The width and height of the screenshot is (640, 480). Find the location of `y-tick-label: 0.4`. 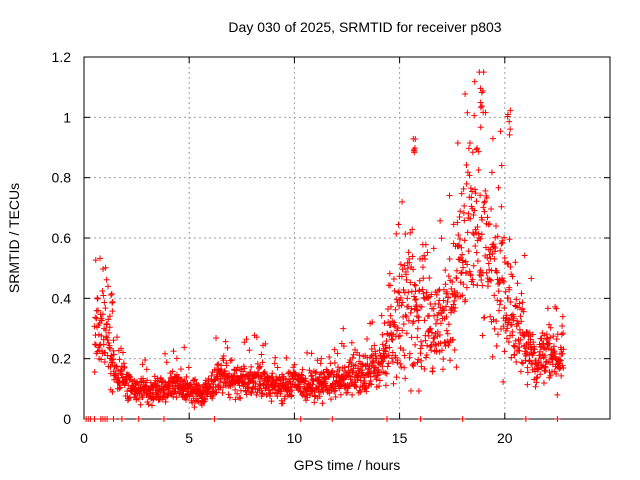

y-tick-label: 0.4 is located at coordinates (62, 298).